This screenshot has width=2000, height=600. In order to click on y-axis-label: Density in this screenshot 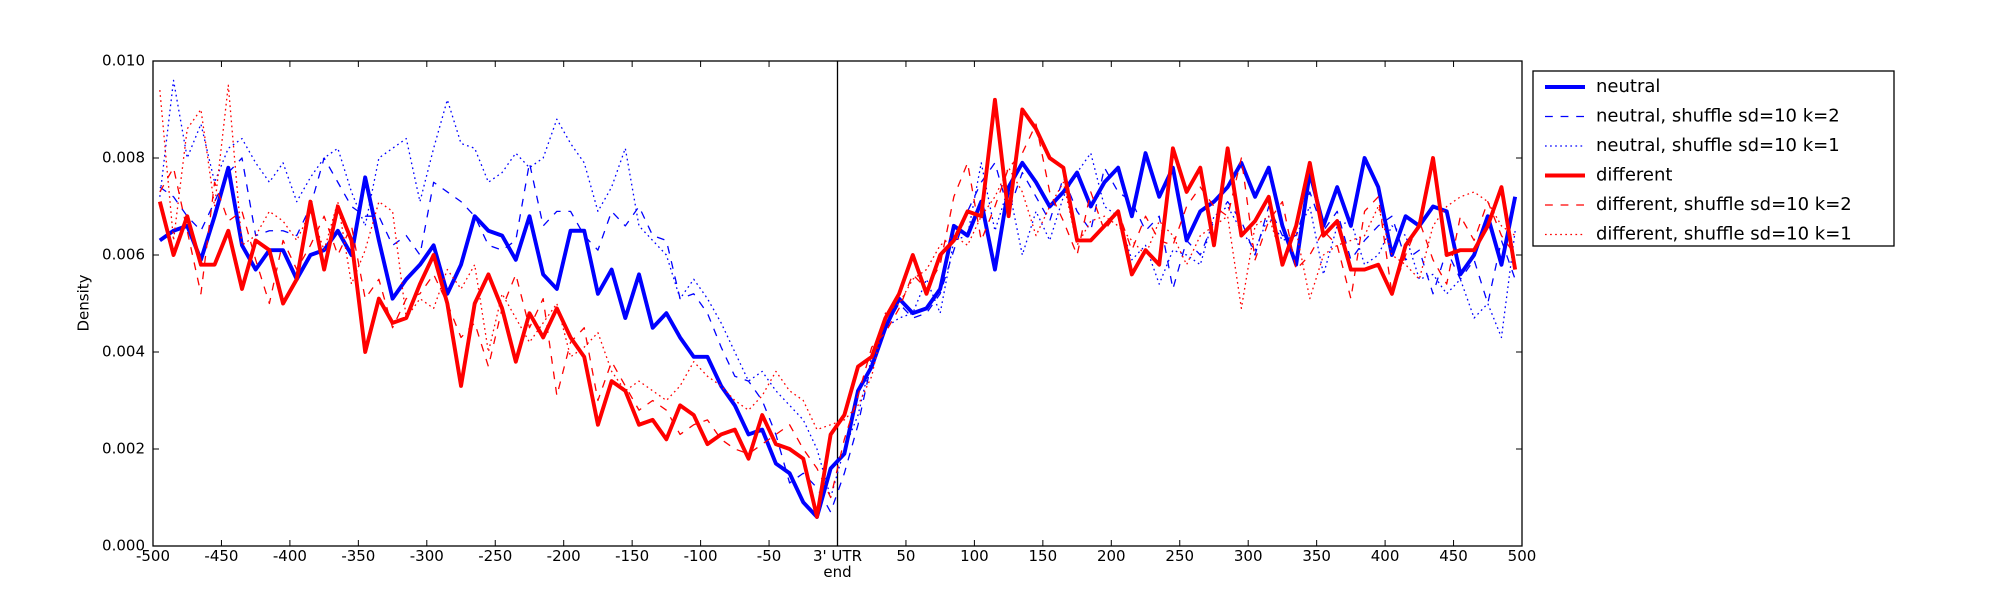, I will do `click(84, 302)`.